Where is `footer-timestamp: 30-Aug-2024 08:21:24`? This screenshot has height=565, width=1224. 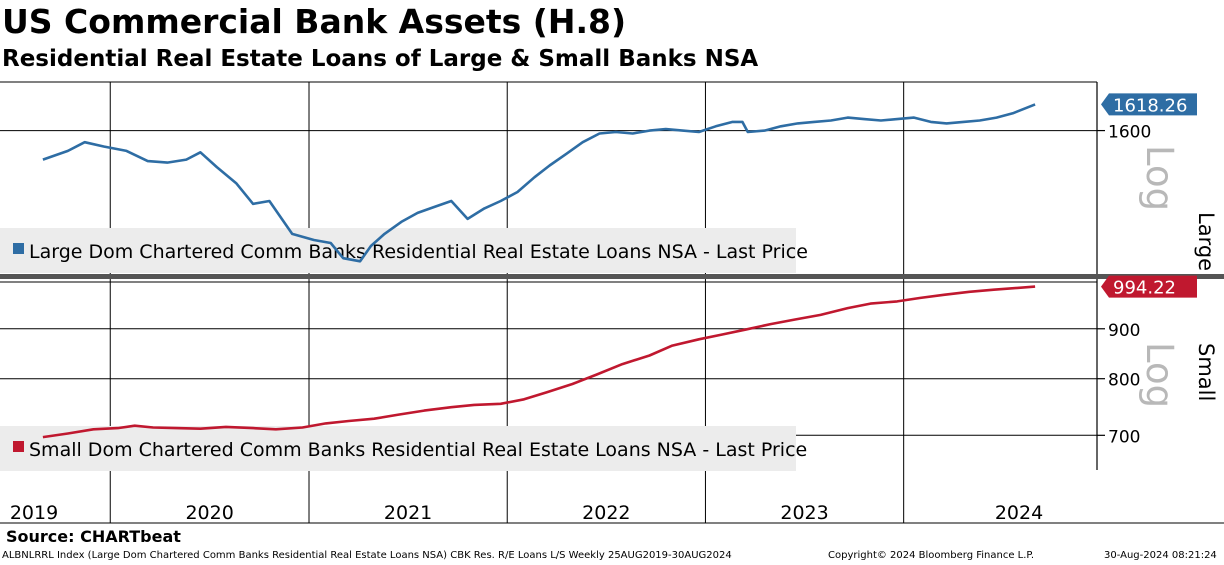 footer-timestamp: 30-Aug-2024 08:21:24 is located at coordinates (1160, 555).